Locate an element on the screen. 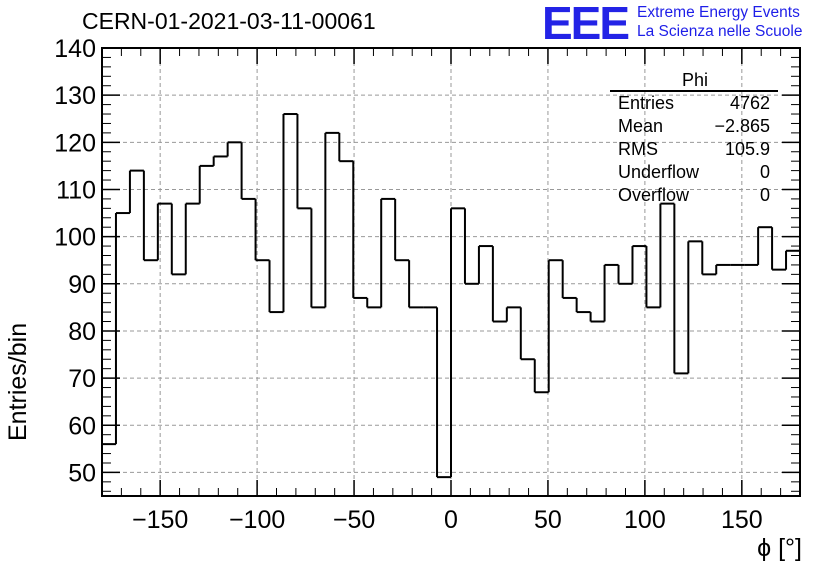  stats-row-mean: Mean −2.865 is located at coordinates (694, 126).